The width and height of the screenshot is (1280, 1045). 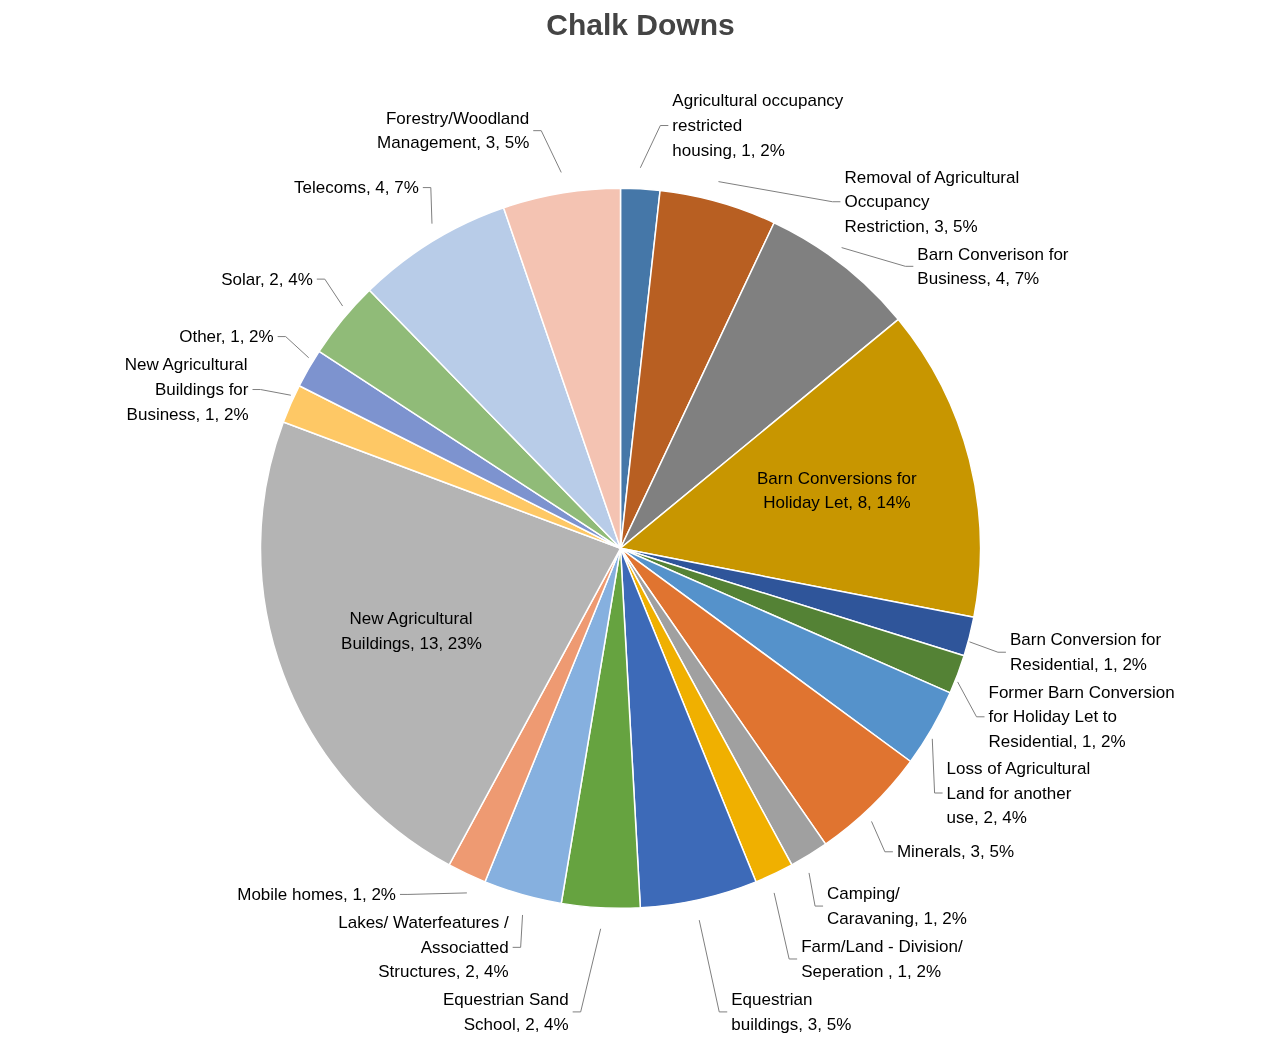 I want to click on slice-label: Forestry/Woodland Management, 3, 5%, so click(x=453, y=130).